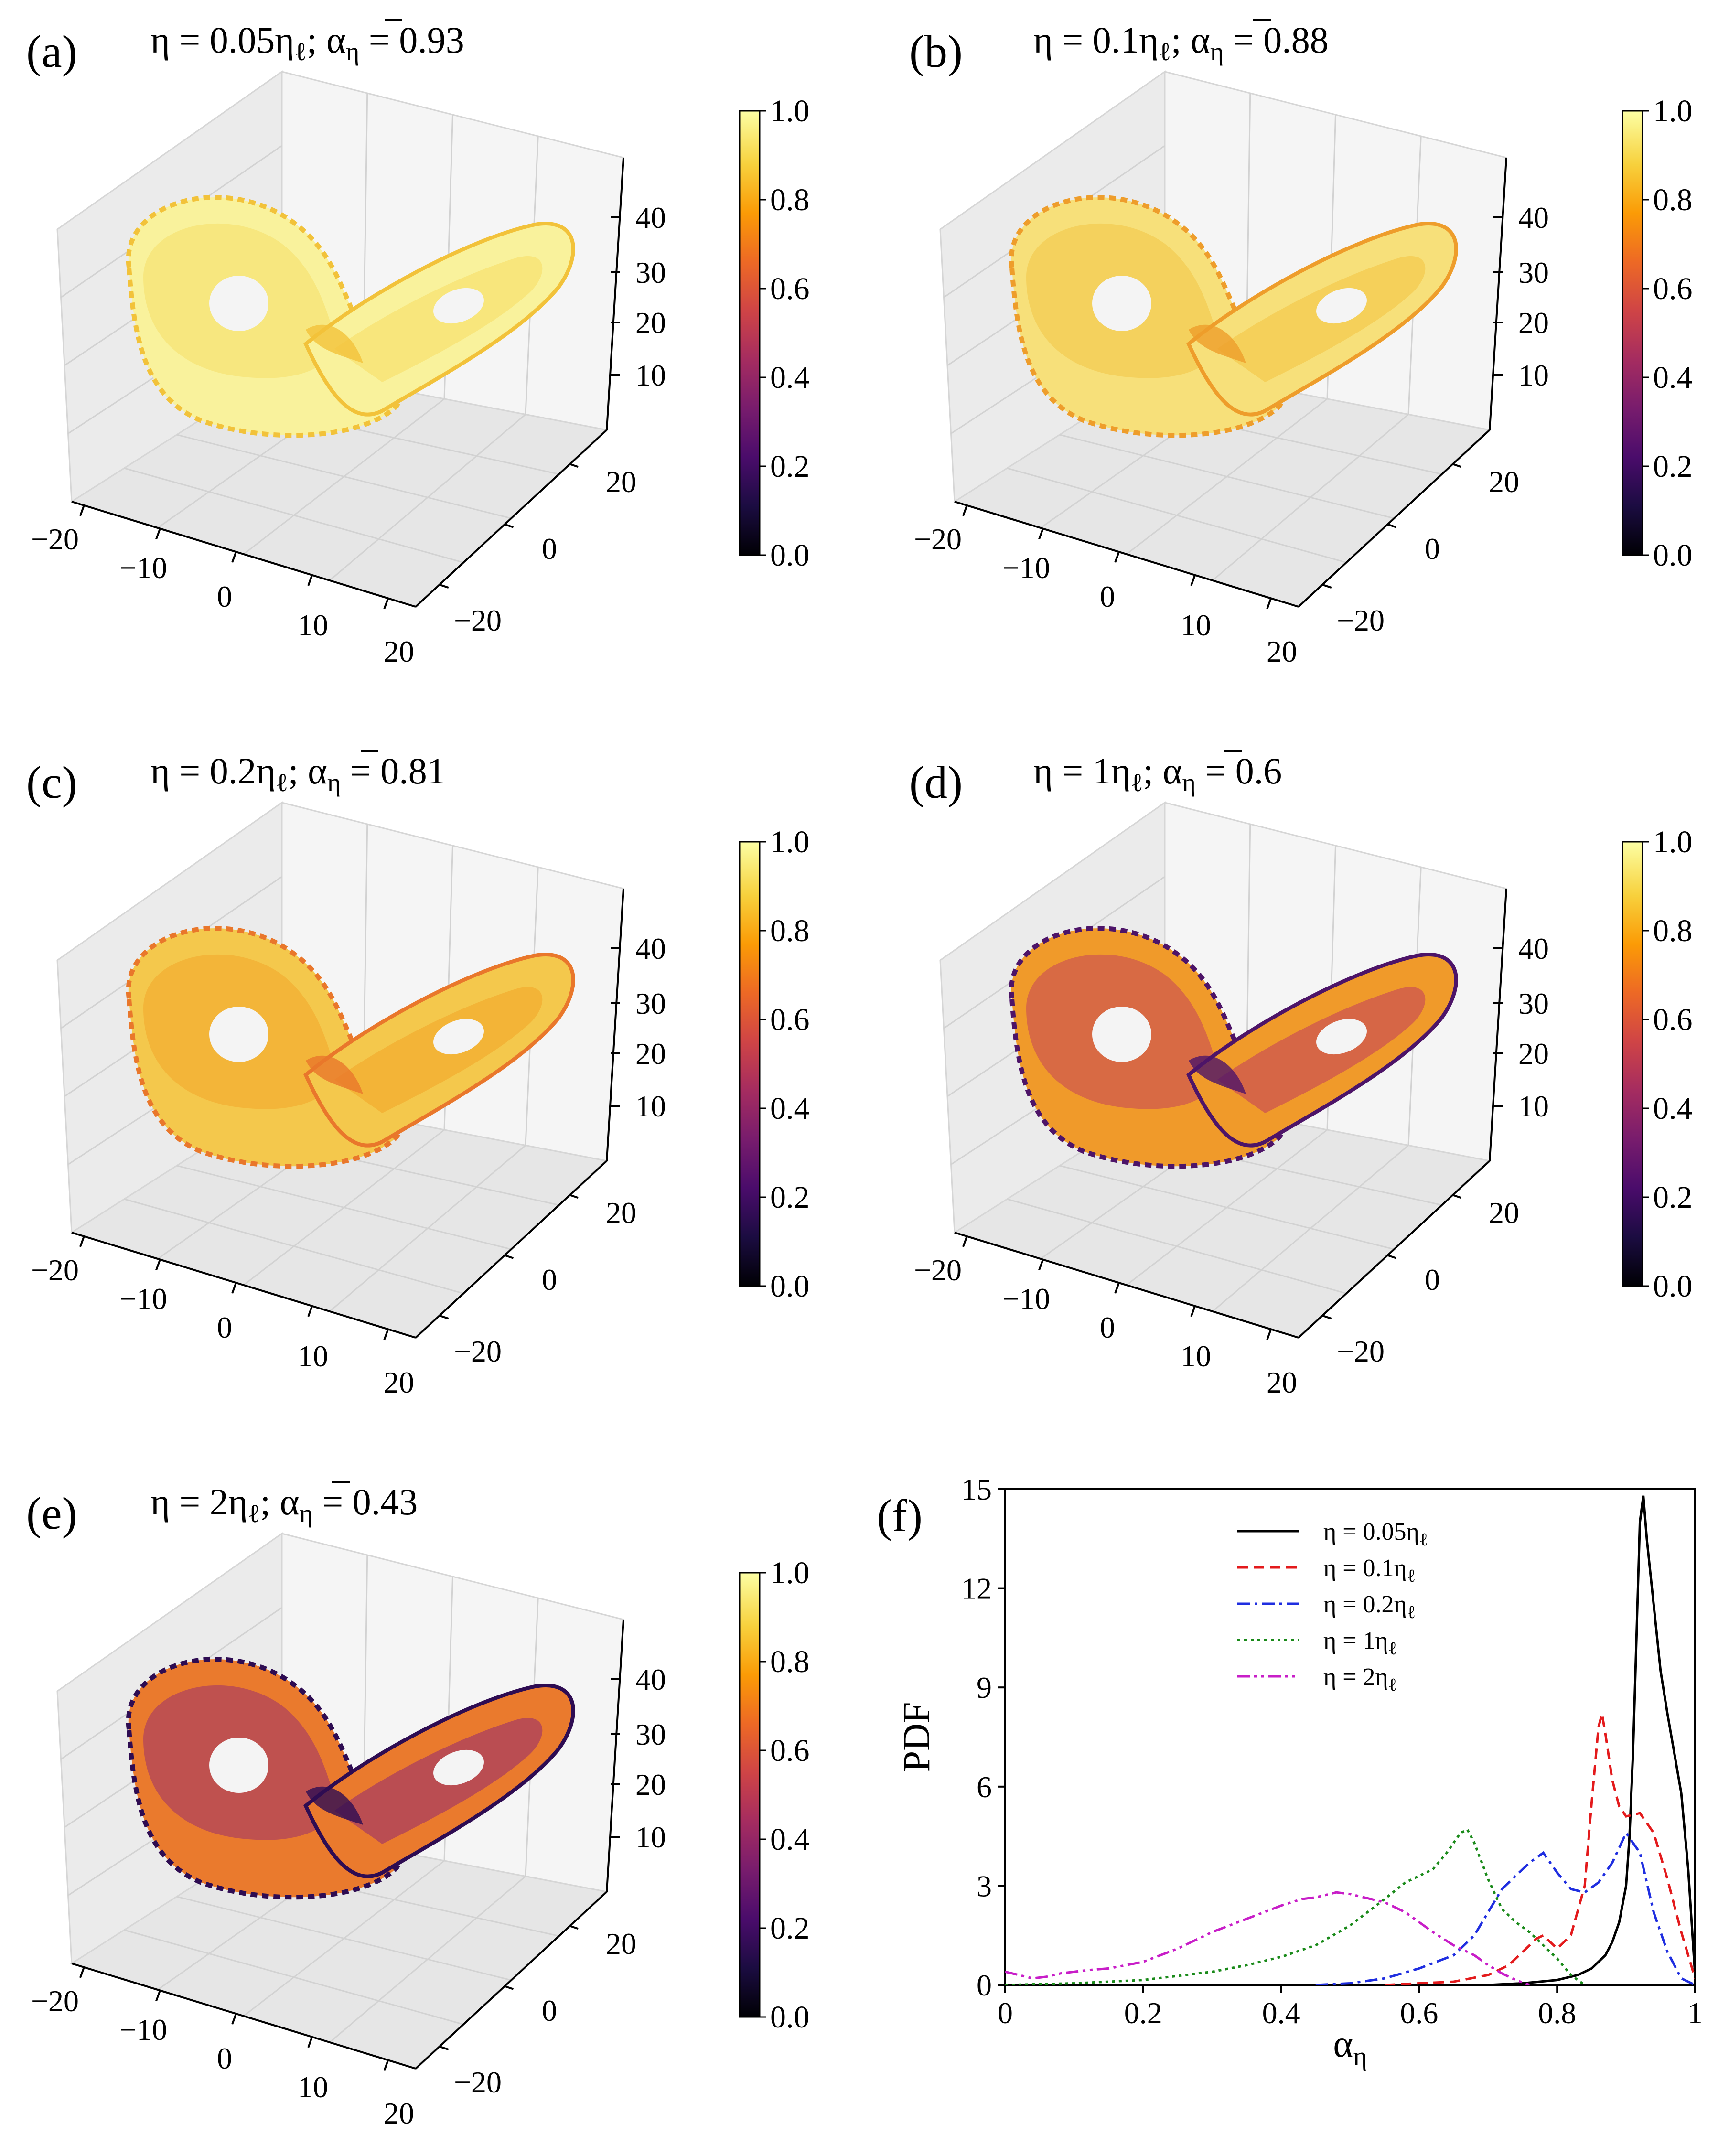  I want to click on colorbar-tick-label: 0.0, so click(790, 1286).